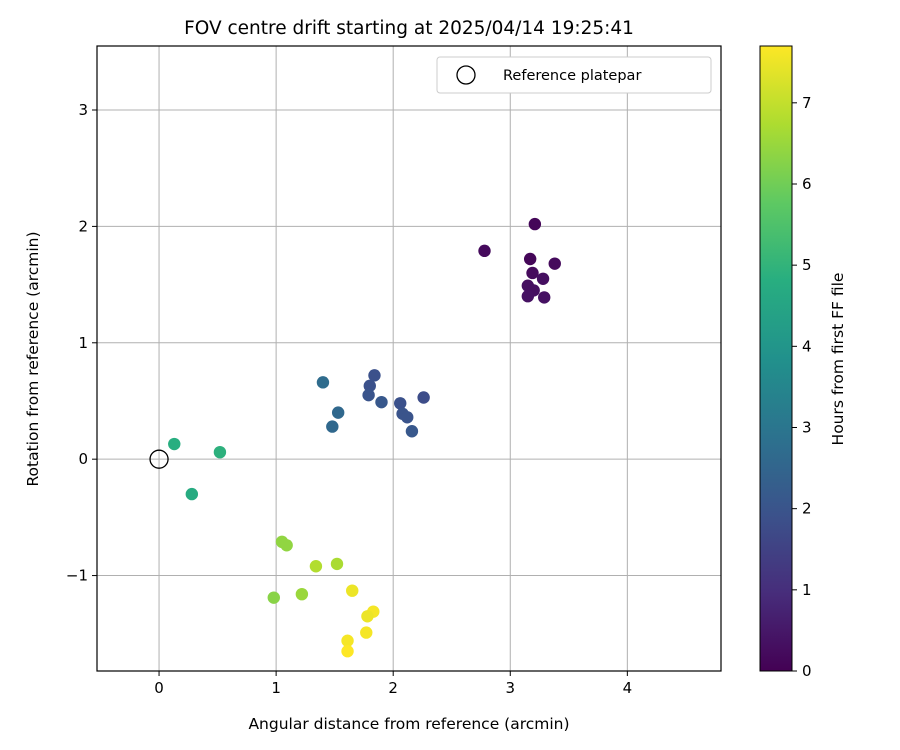 Image resolution: width=900 pixels, height=750 pixels. What do you see at coordinates (276, 688) in the screenshot?
I see `x-tick-label: 1` at bounding box center [276, 688].